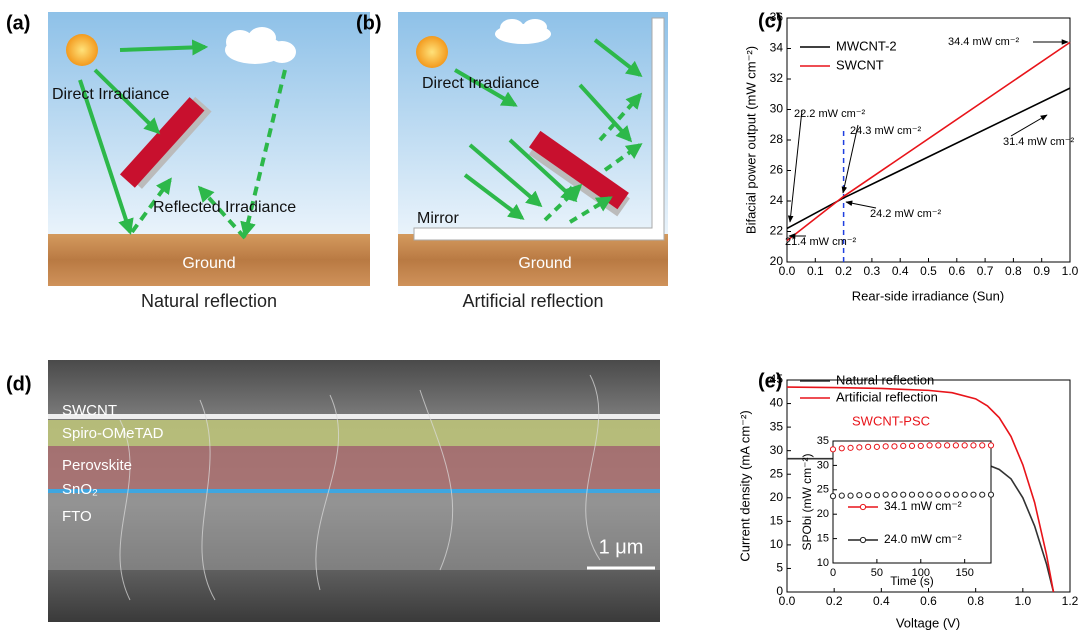  Describe the element at coordinates (823, 563) in the screenshot. I see `y-tick-label: 10` at that location.